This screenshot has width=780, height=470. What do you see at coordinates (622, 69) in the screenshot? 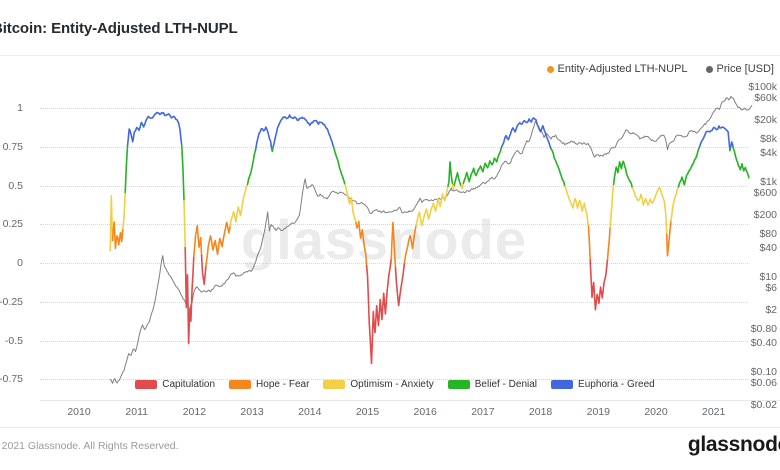
I see `series-legend-label: Entity-Adjusted LTH-NUPL` at bounding box center [622, 69].